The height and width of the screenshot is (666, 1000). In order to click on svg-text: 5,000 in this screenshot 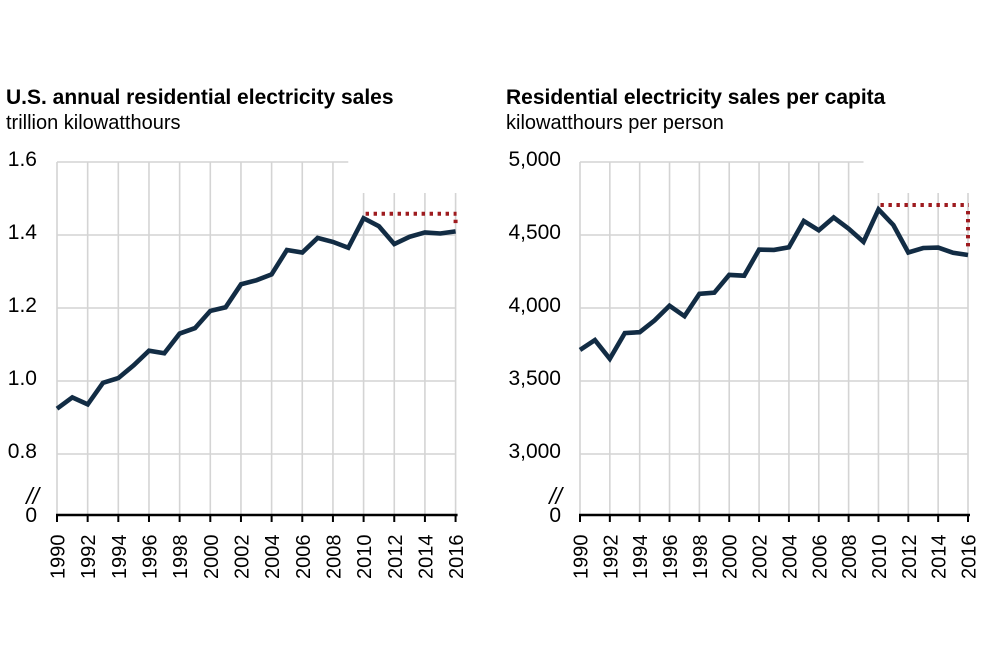, I will do `click(534, 159)`.